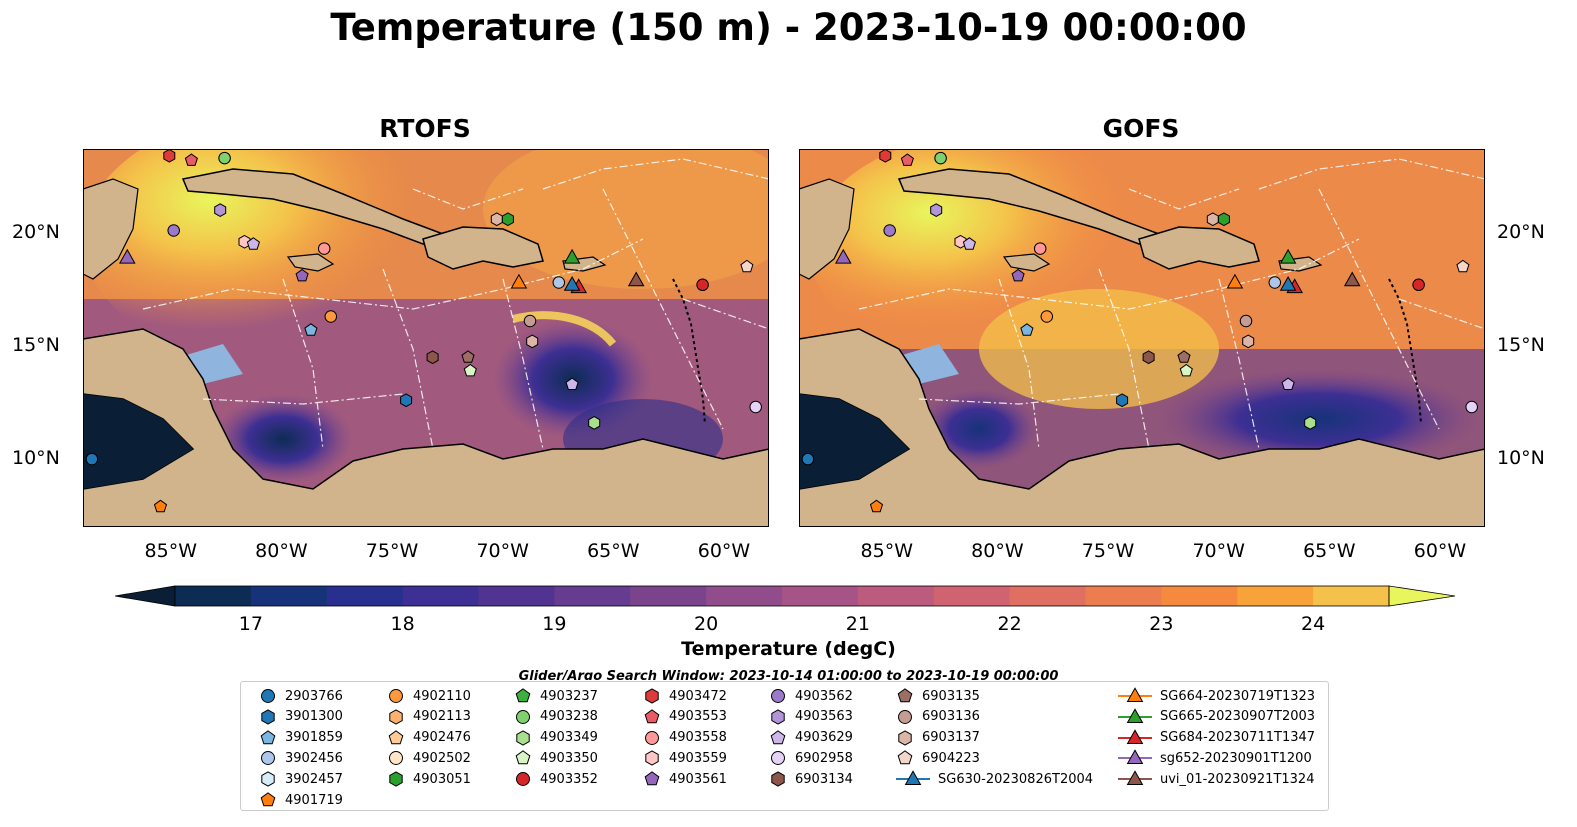  Describe the element at coordinates (724, 551) in the screenshot. I see `x-tick-label: 60°W` at that location.